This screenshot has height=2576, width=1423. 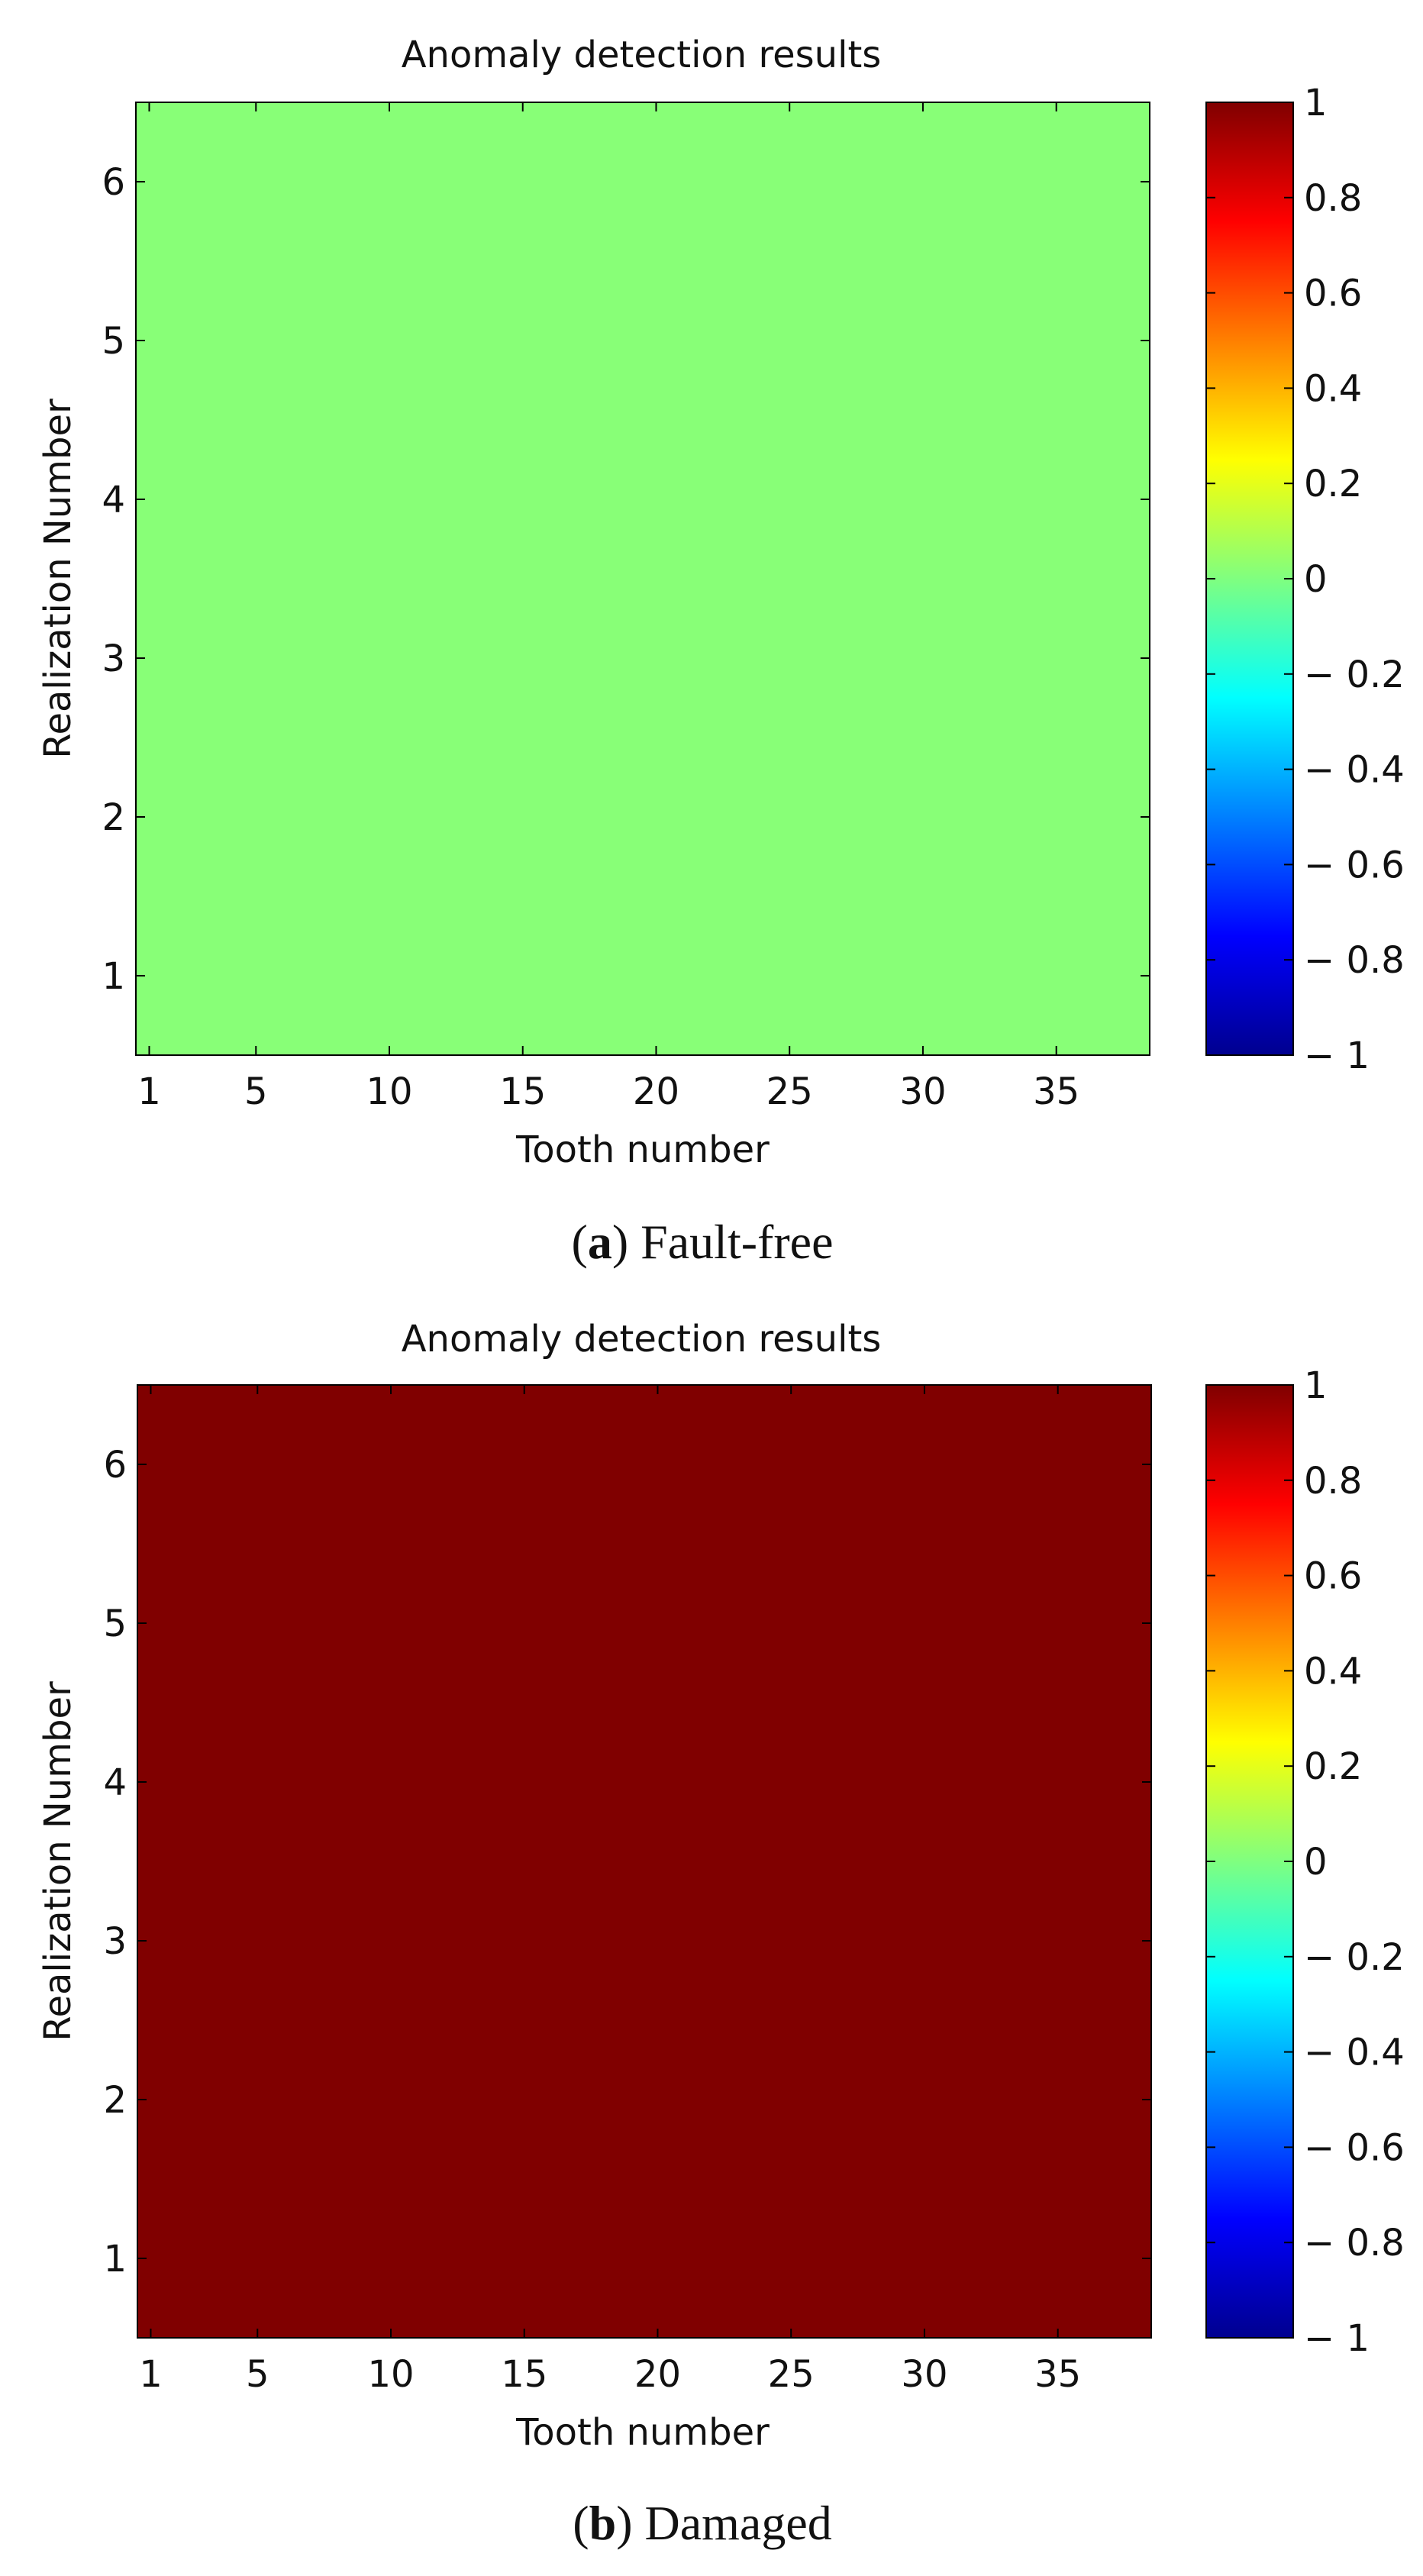 I want to click on caption-letter: b, so click(x=603, y=2523).